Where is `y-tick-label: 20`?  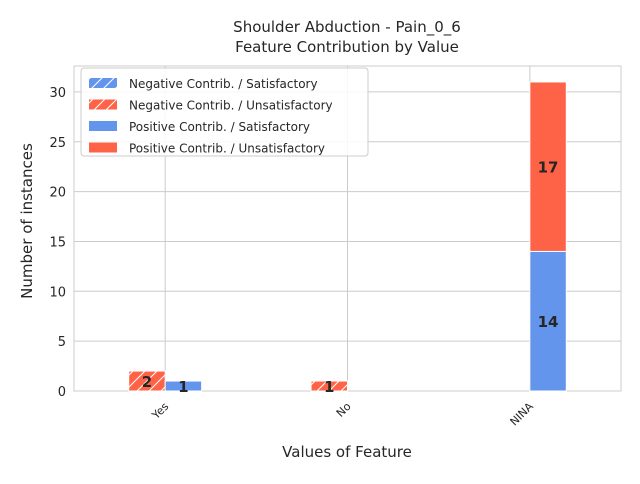
y-tick-label: 20 is located at coordinates (57, 193).